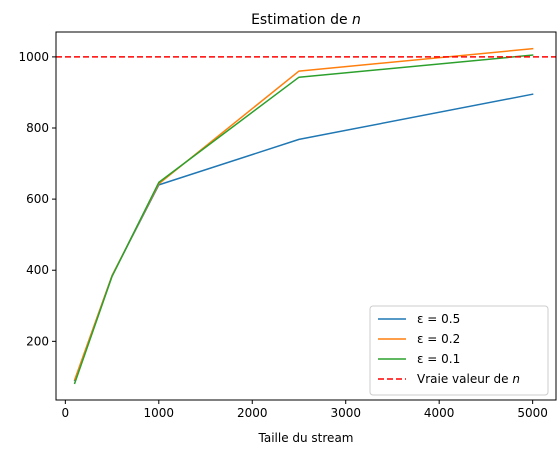 The height and width of the screenshot is (455, 560). What do you see at coordinates (532, 413) in the screenshot?
I see `x-tick-label: 5000` at bounding box center [532, 413].